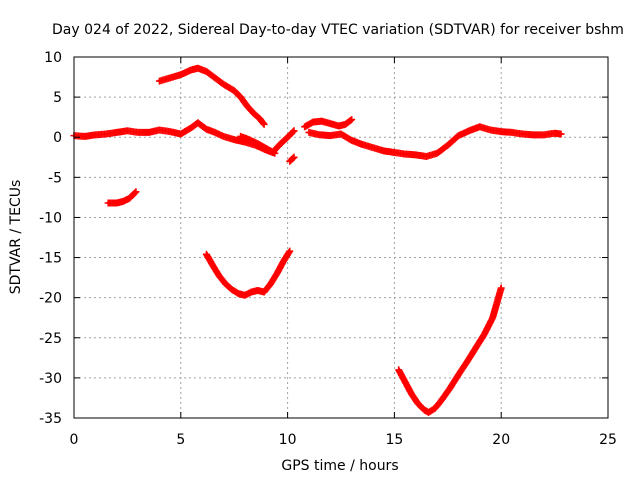 This screenshot has height=480, width=640. Describe the element at coordinates (288, 440) in the screenshot. I see `x-tick-label: 10` at that location.